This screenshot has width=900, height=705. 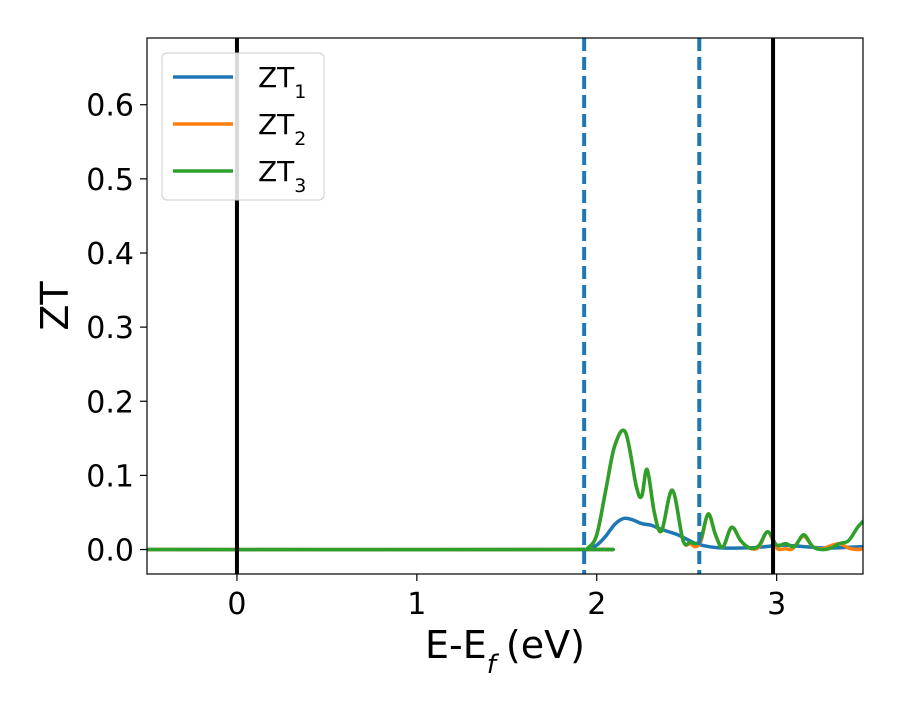 What do you see at coordinates (282, 176) in the screenshot?
I see `legend-label-zt3: ZT3` at bounding box center [282, 176].